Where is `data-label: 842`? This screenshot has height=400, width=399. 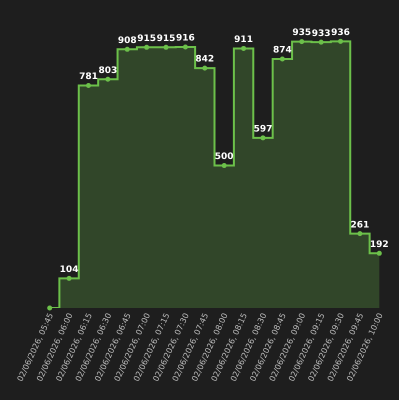
data-label: 842 is located at coordinates (204, 59).